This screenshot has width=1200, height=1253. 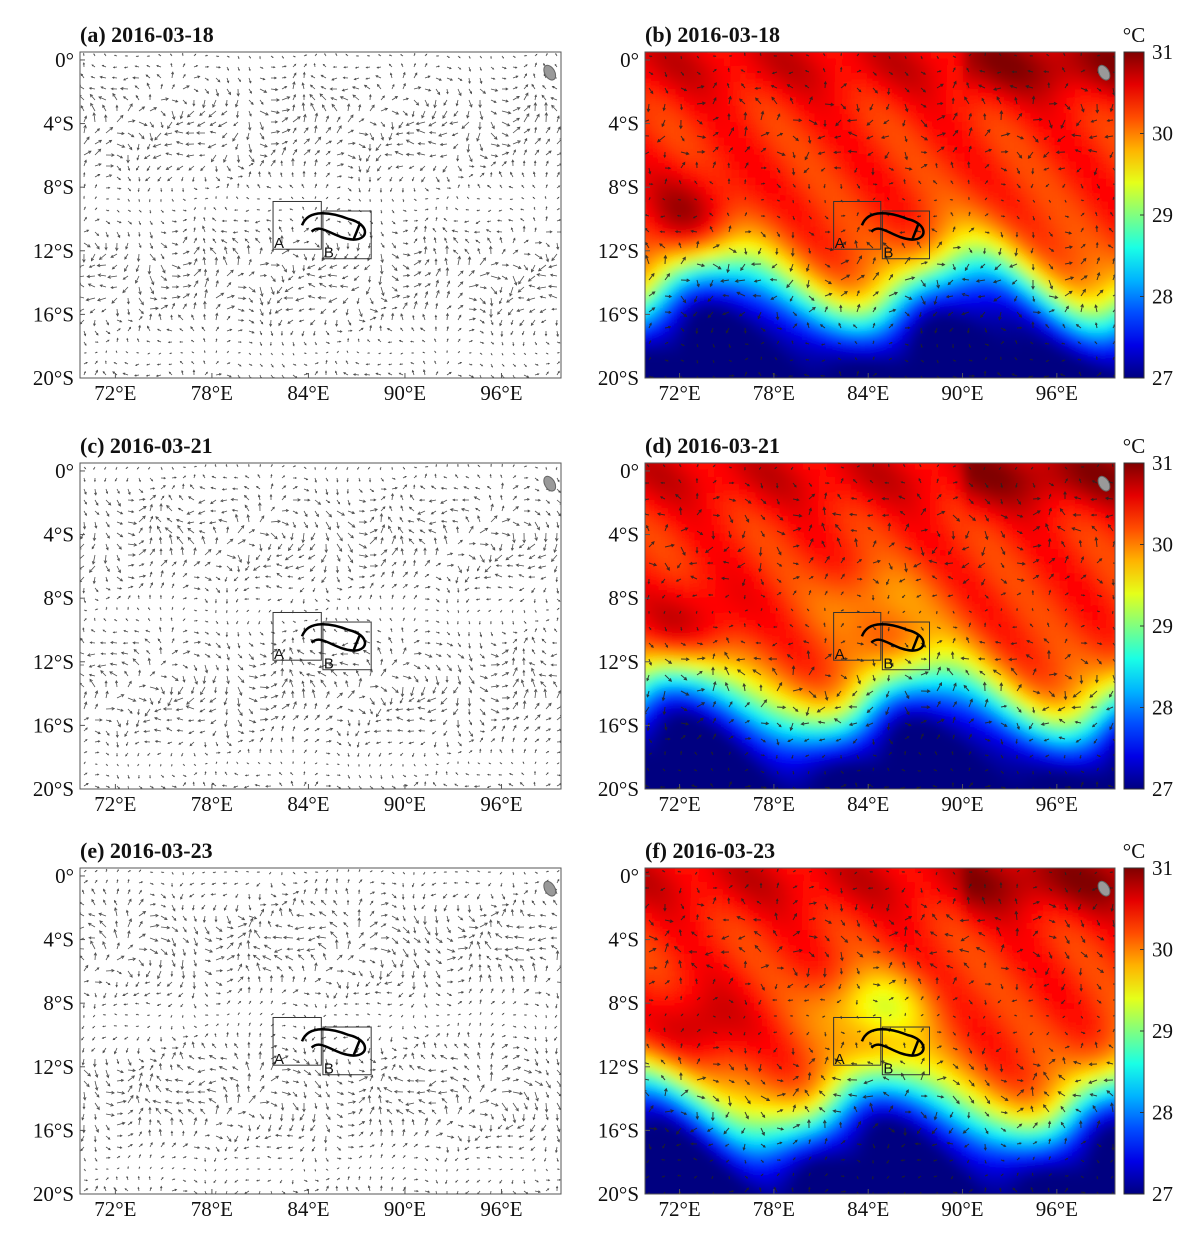 What do you see at coordinates (962, 393) in the screenshot?
I see `x-tick-label: 90°E` at bounding box center [962, 393].